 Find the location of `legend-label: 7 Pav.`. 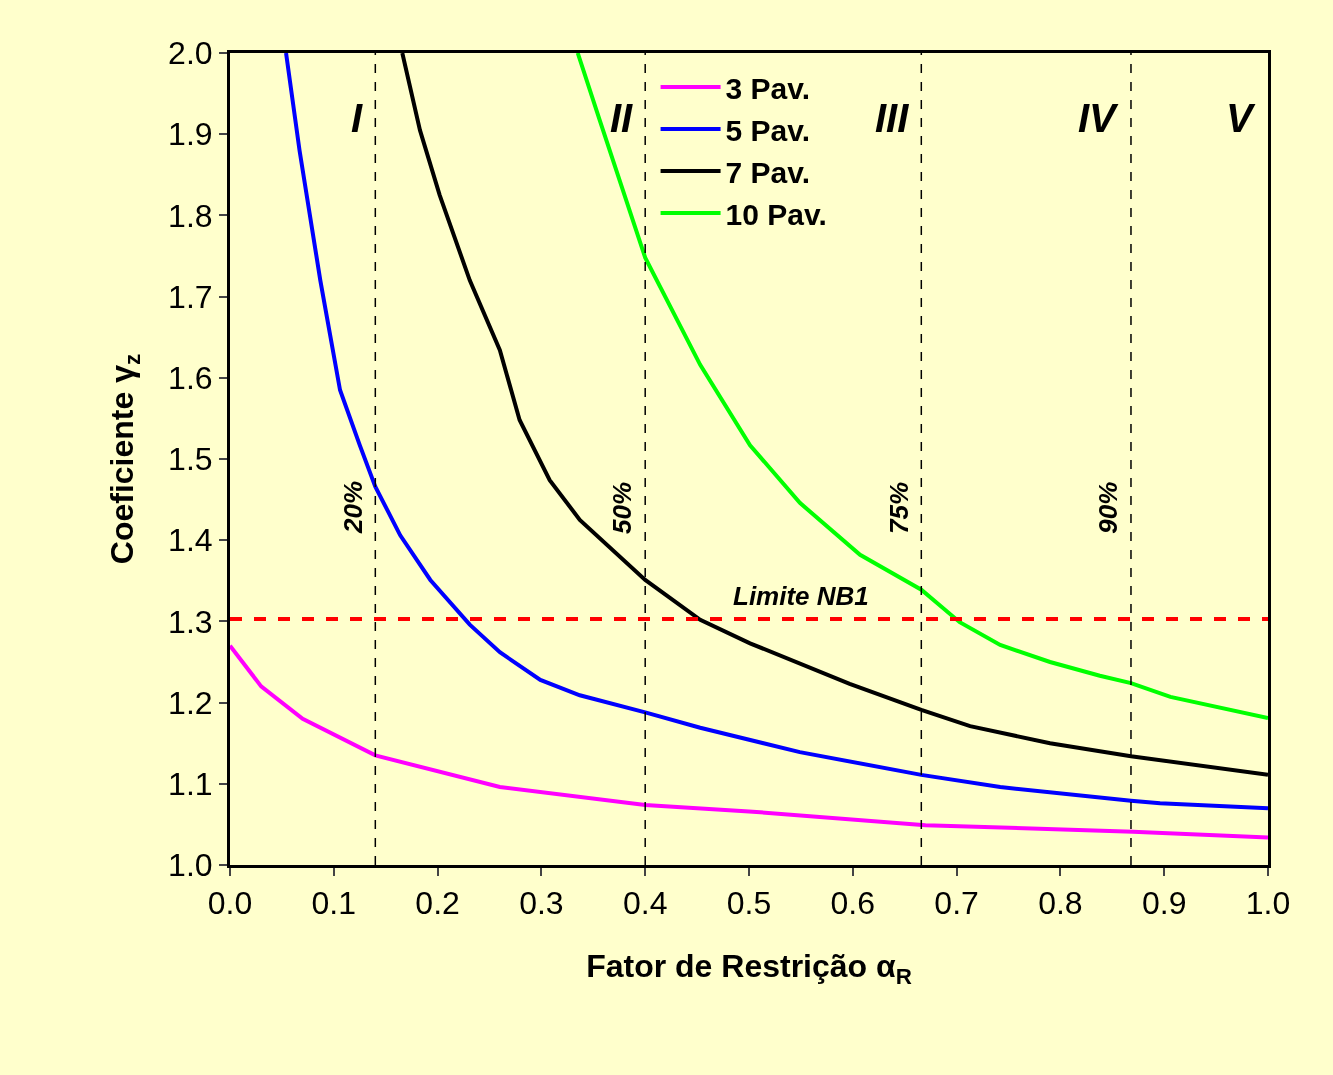

legend-label: 7 Pav. is located at coordinates (768, 172).